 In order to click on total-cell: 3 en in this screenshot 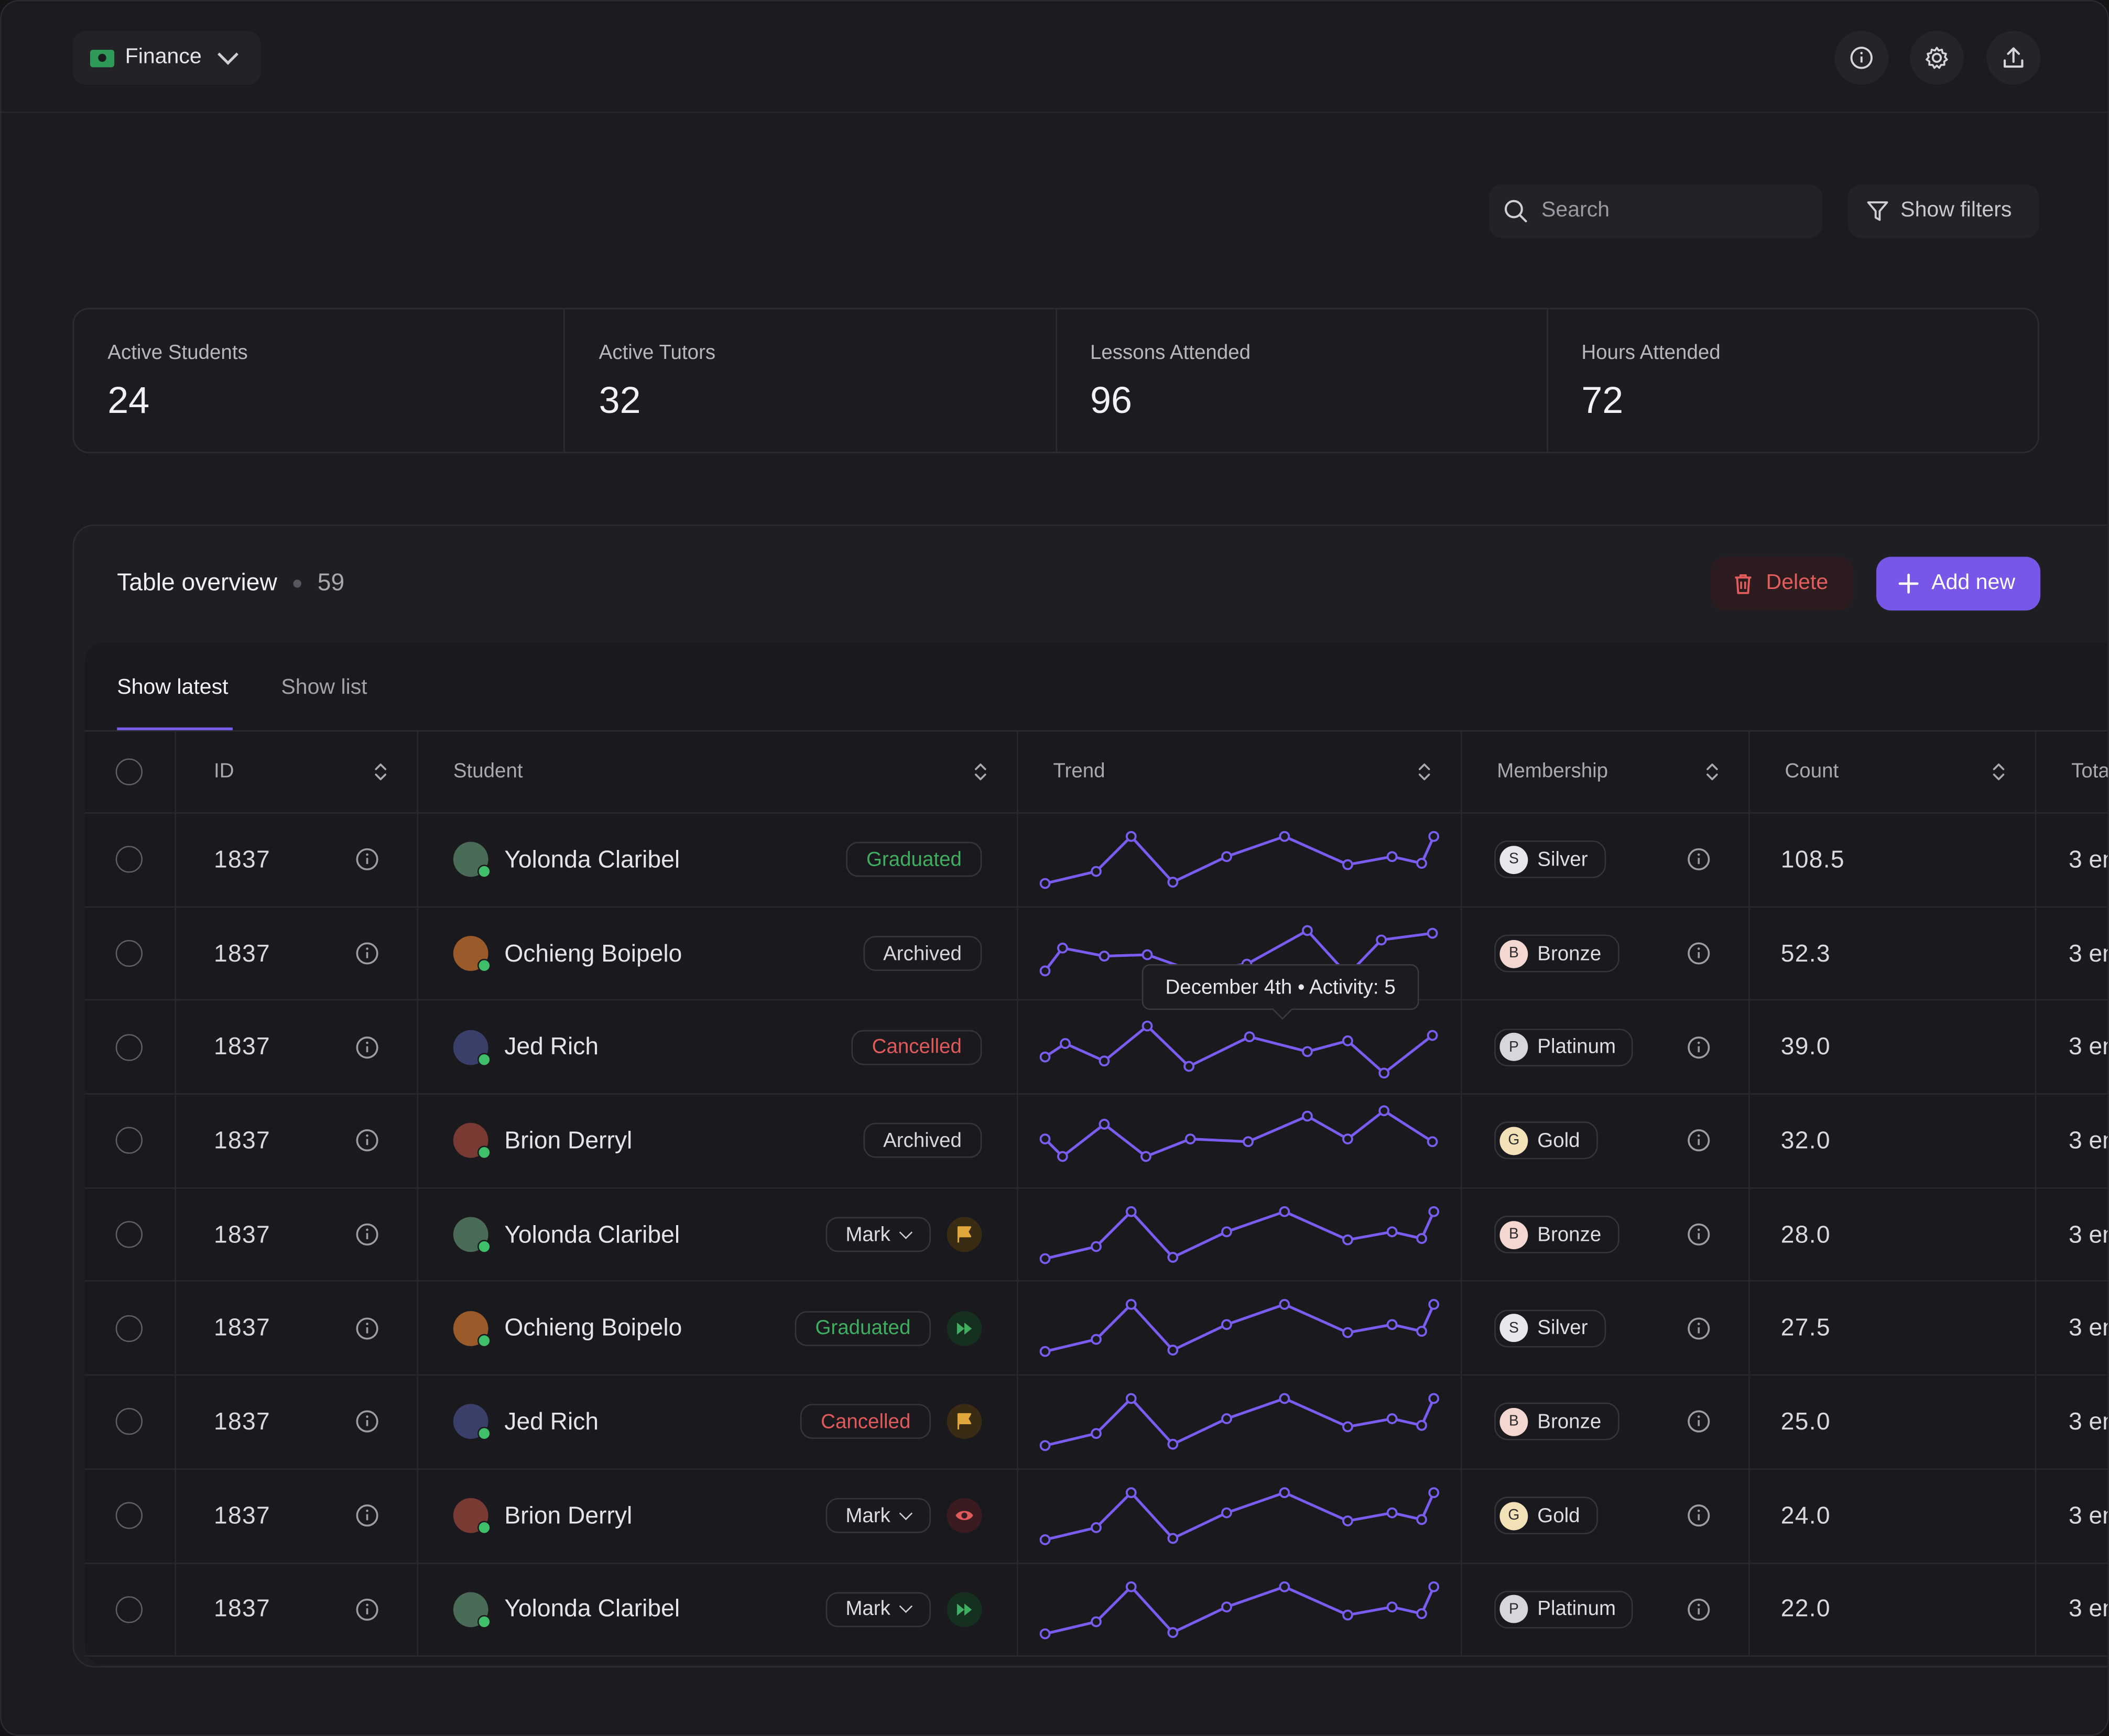, I will do `click(2071, 1422)`.